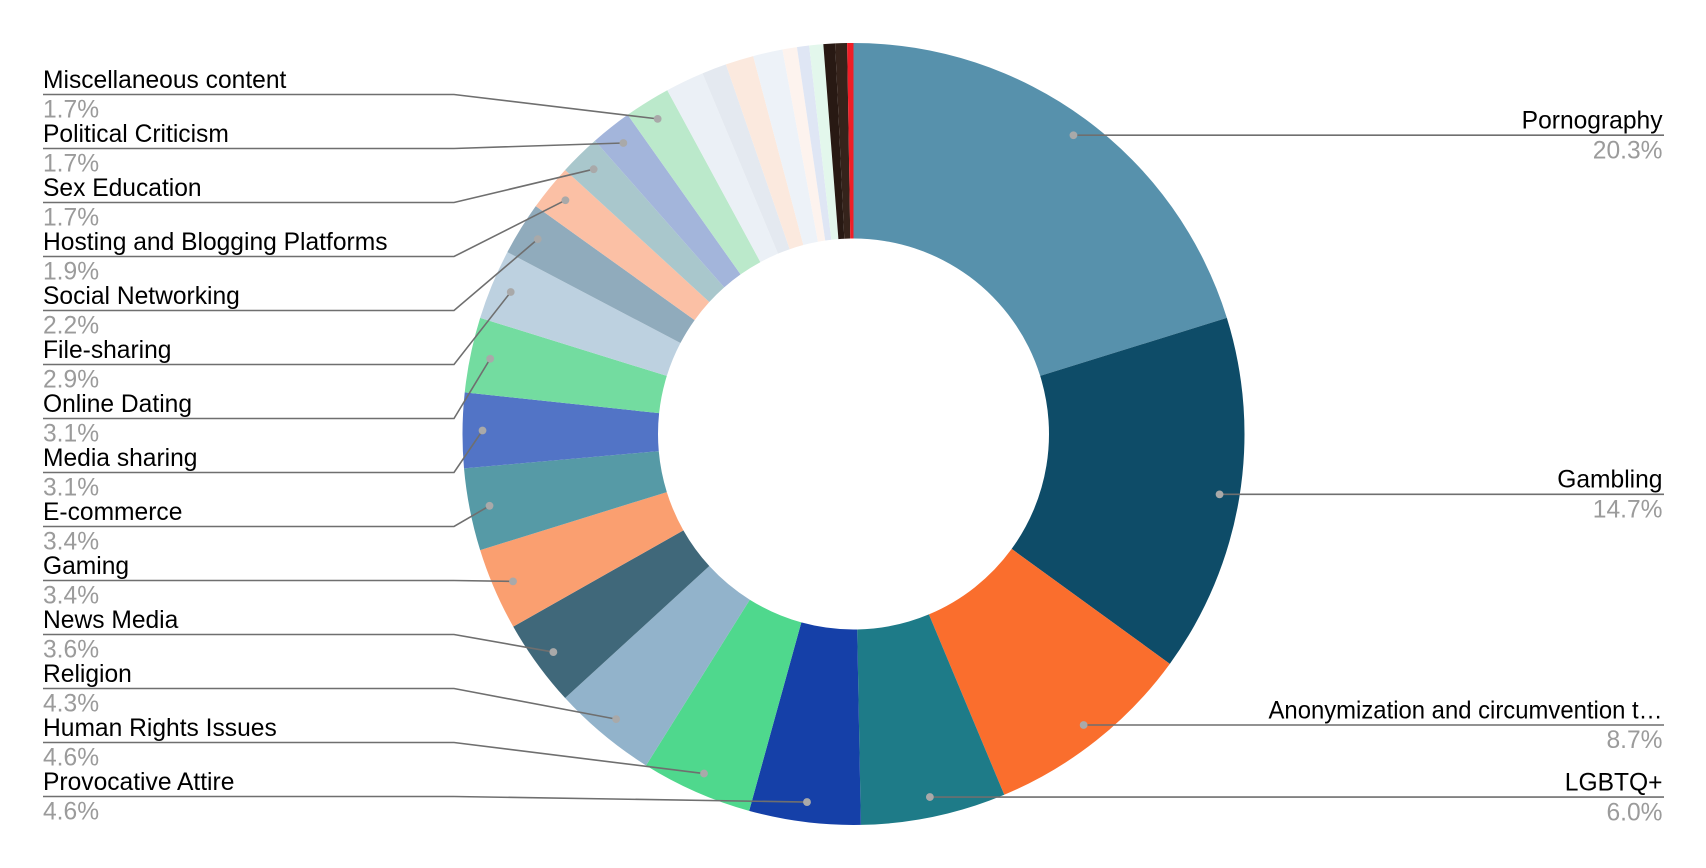 This screenshot has height=868, width=1706. Describe the element at coordinates (160, 728) in the screenshot. I see `svg-text: Human Rights Issues` at that location.